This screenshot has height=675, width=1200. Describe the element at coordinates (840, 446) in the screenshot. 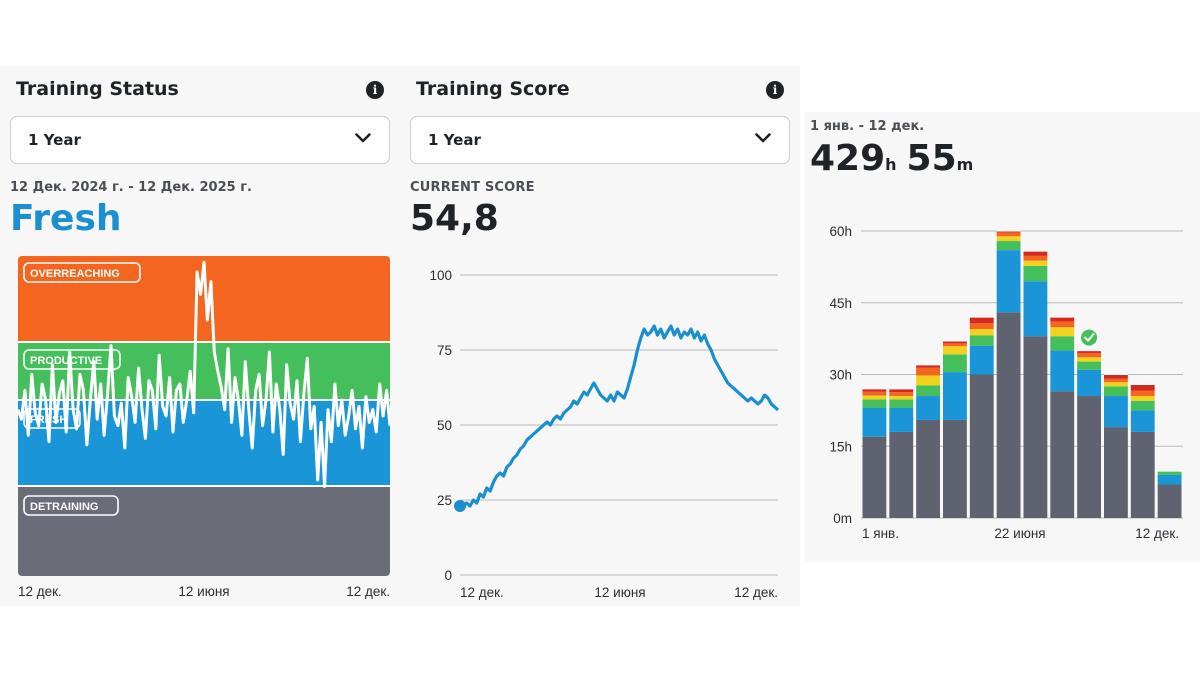

I see `y-tick-label: 15h` at that location.